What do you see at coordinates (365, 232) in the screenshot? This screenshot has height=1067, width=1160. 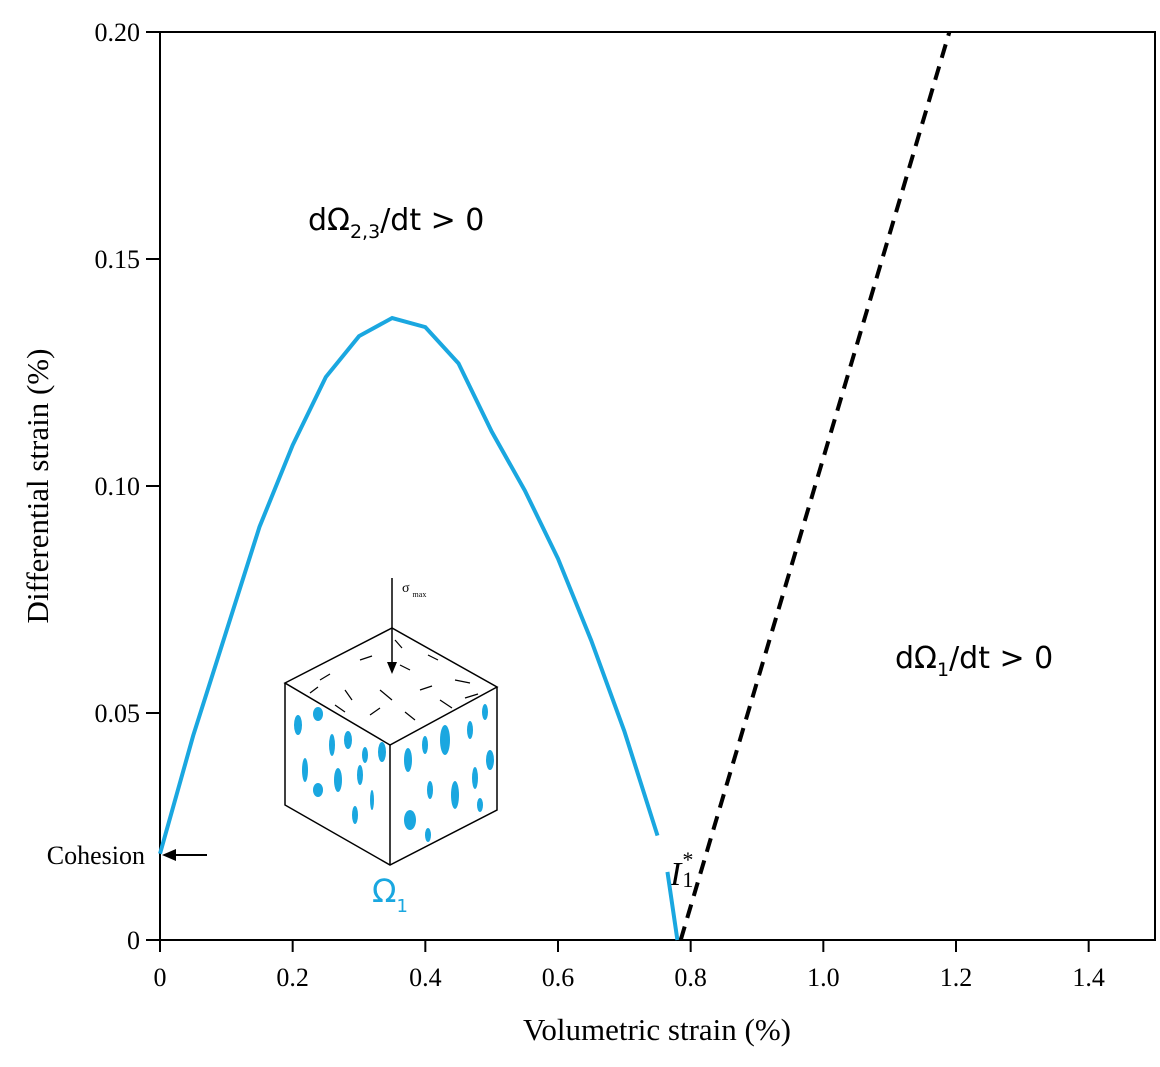 I see `annotation-subscript: 2,3` at bounding box center [365, 232].